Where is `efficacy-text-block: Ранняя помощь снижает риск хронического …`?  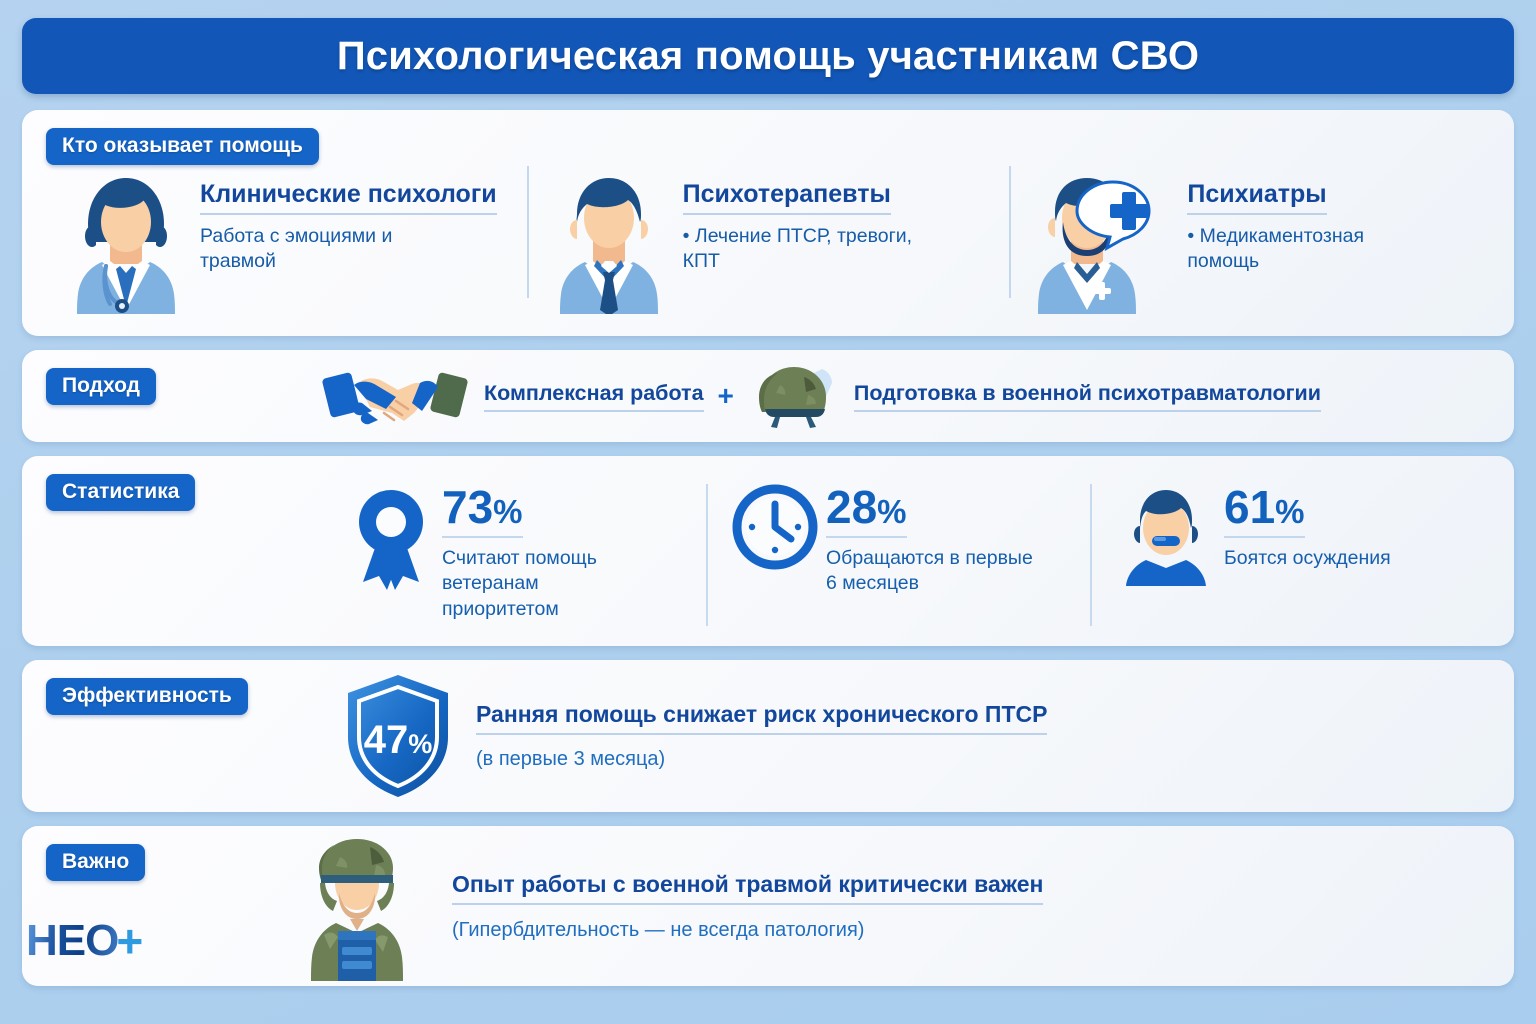 efficacy-text-block: Ранняя помощь снижает риск хронического … is located at coordinates (762, 736).